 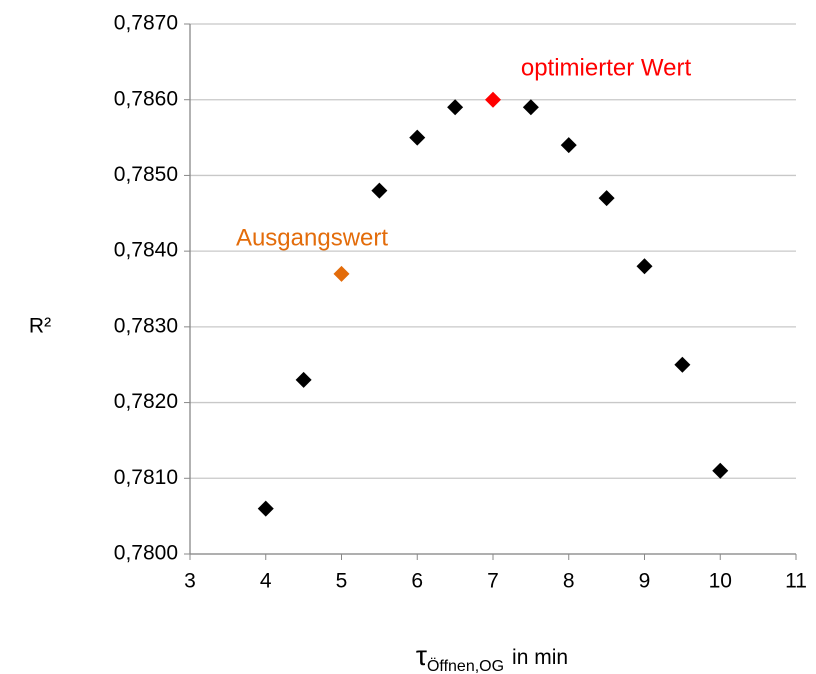 What do you see at coordinates (342, 581) in the screenshot?
I see `x-tick-label: 5` at bounding box center [342, 581].